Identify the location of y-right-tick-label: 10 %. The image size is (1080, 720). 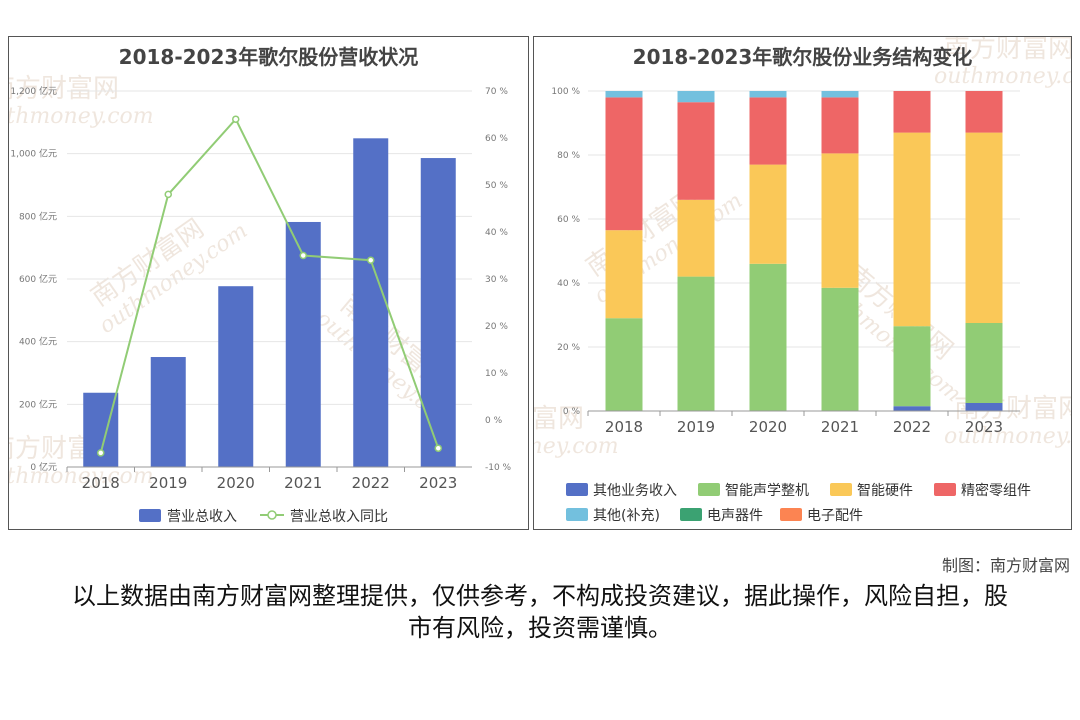
(496, 374).